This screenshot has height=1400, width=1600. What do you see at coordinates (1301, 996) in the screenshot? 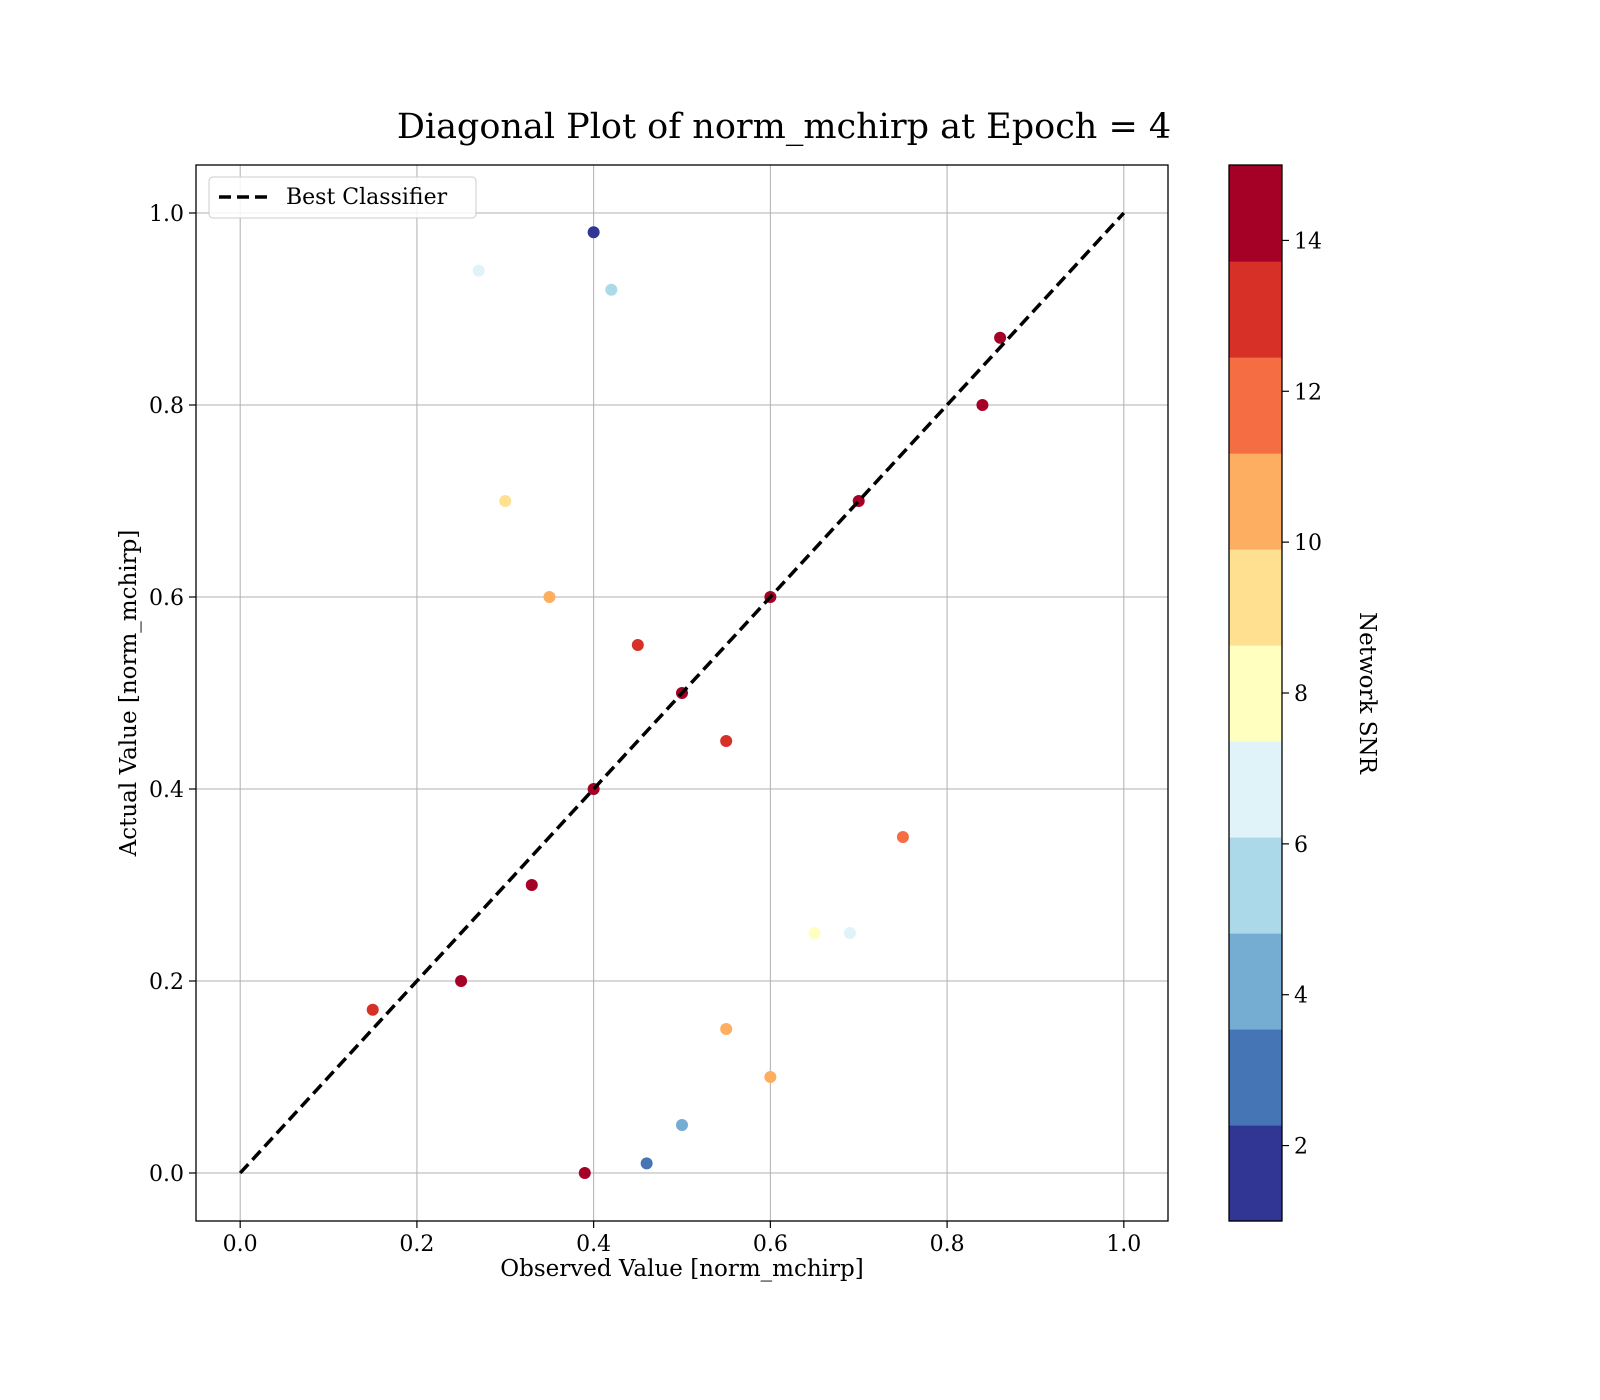
I see `colorbar-tick-label: 4` at bounding box center [1301, 996].